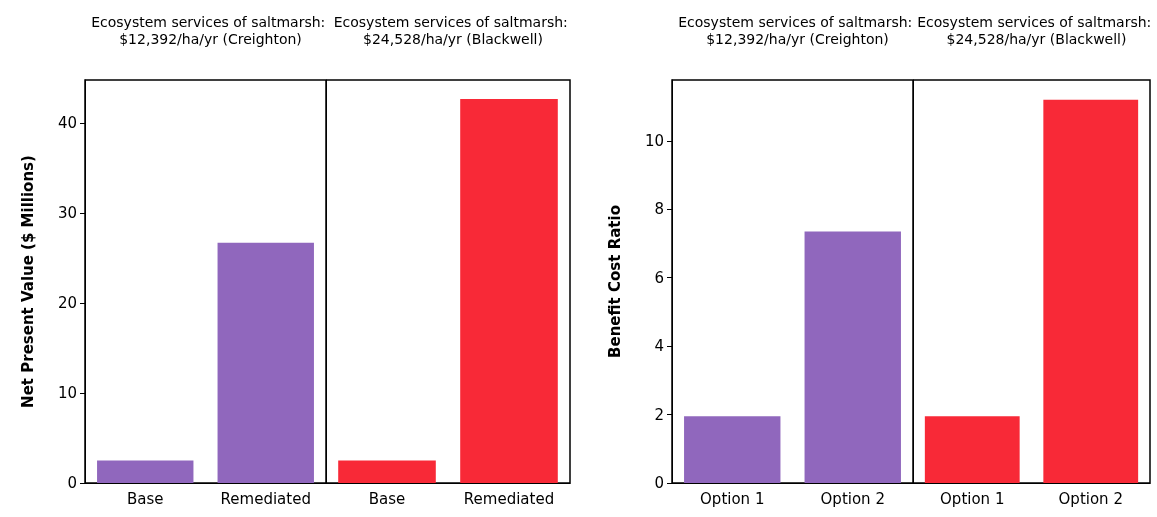 This screenshot has width=1157, height=517. Describe the element at coordinates (67, 303) in the screenshot. I see `y-tick-label: 20` at that location.